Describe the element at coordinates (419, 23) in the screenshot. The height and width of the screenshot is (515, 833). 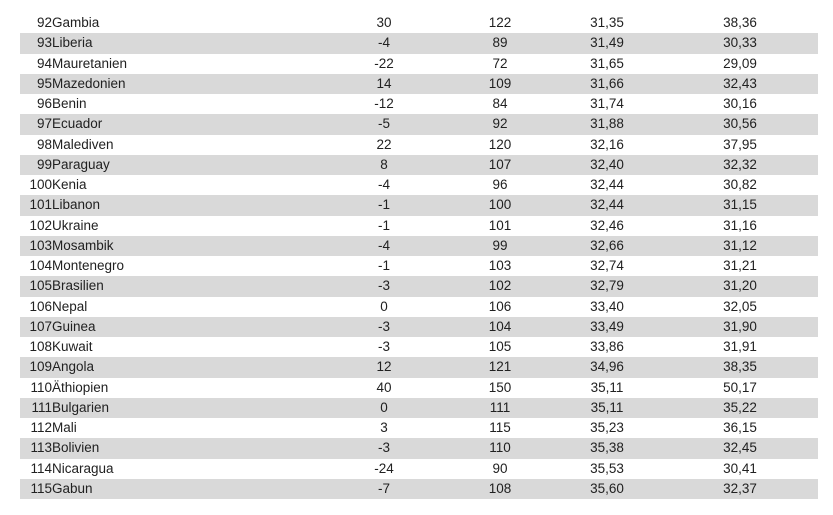
I see `table-row: 92 Gambia 30 122 31,35 38,36` at that location.